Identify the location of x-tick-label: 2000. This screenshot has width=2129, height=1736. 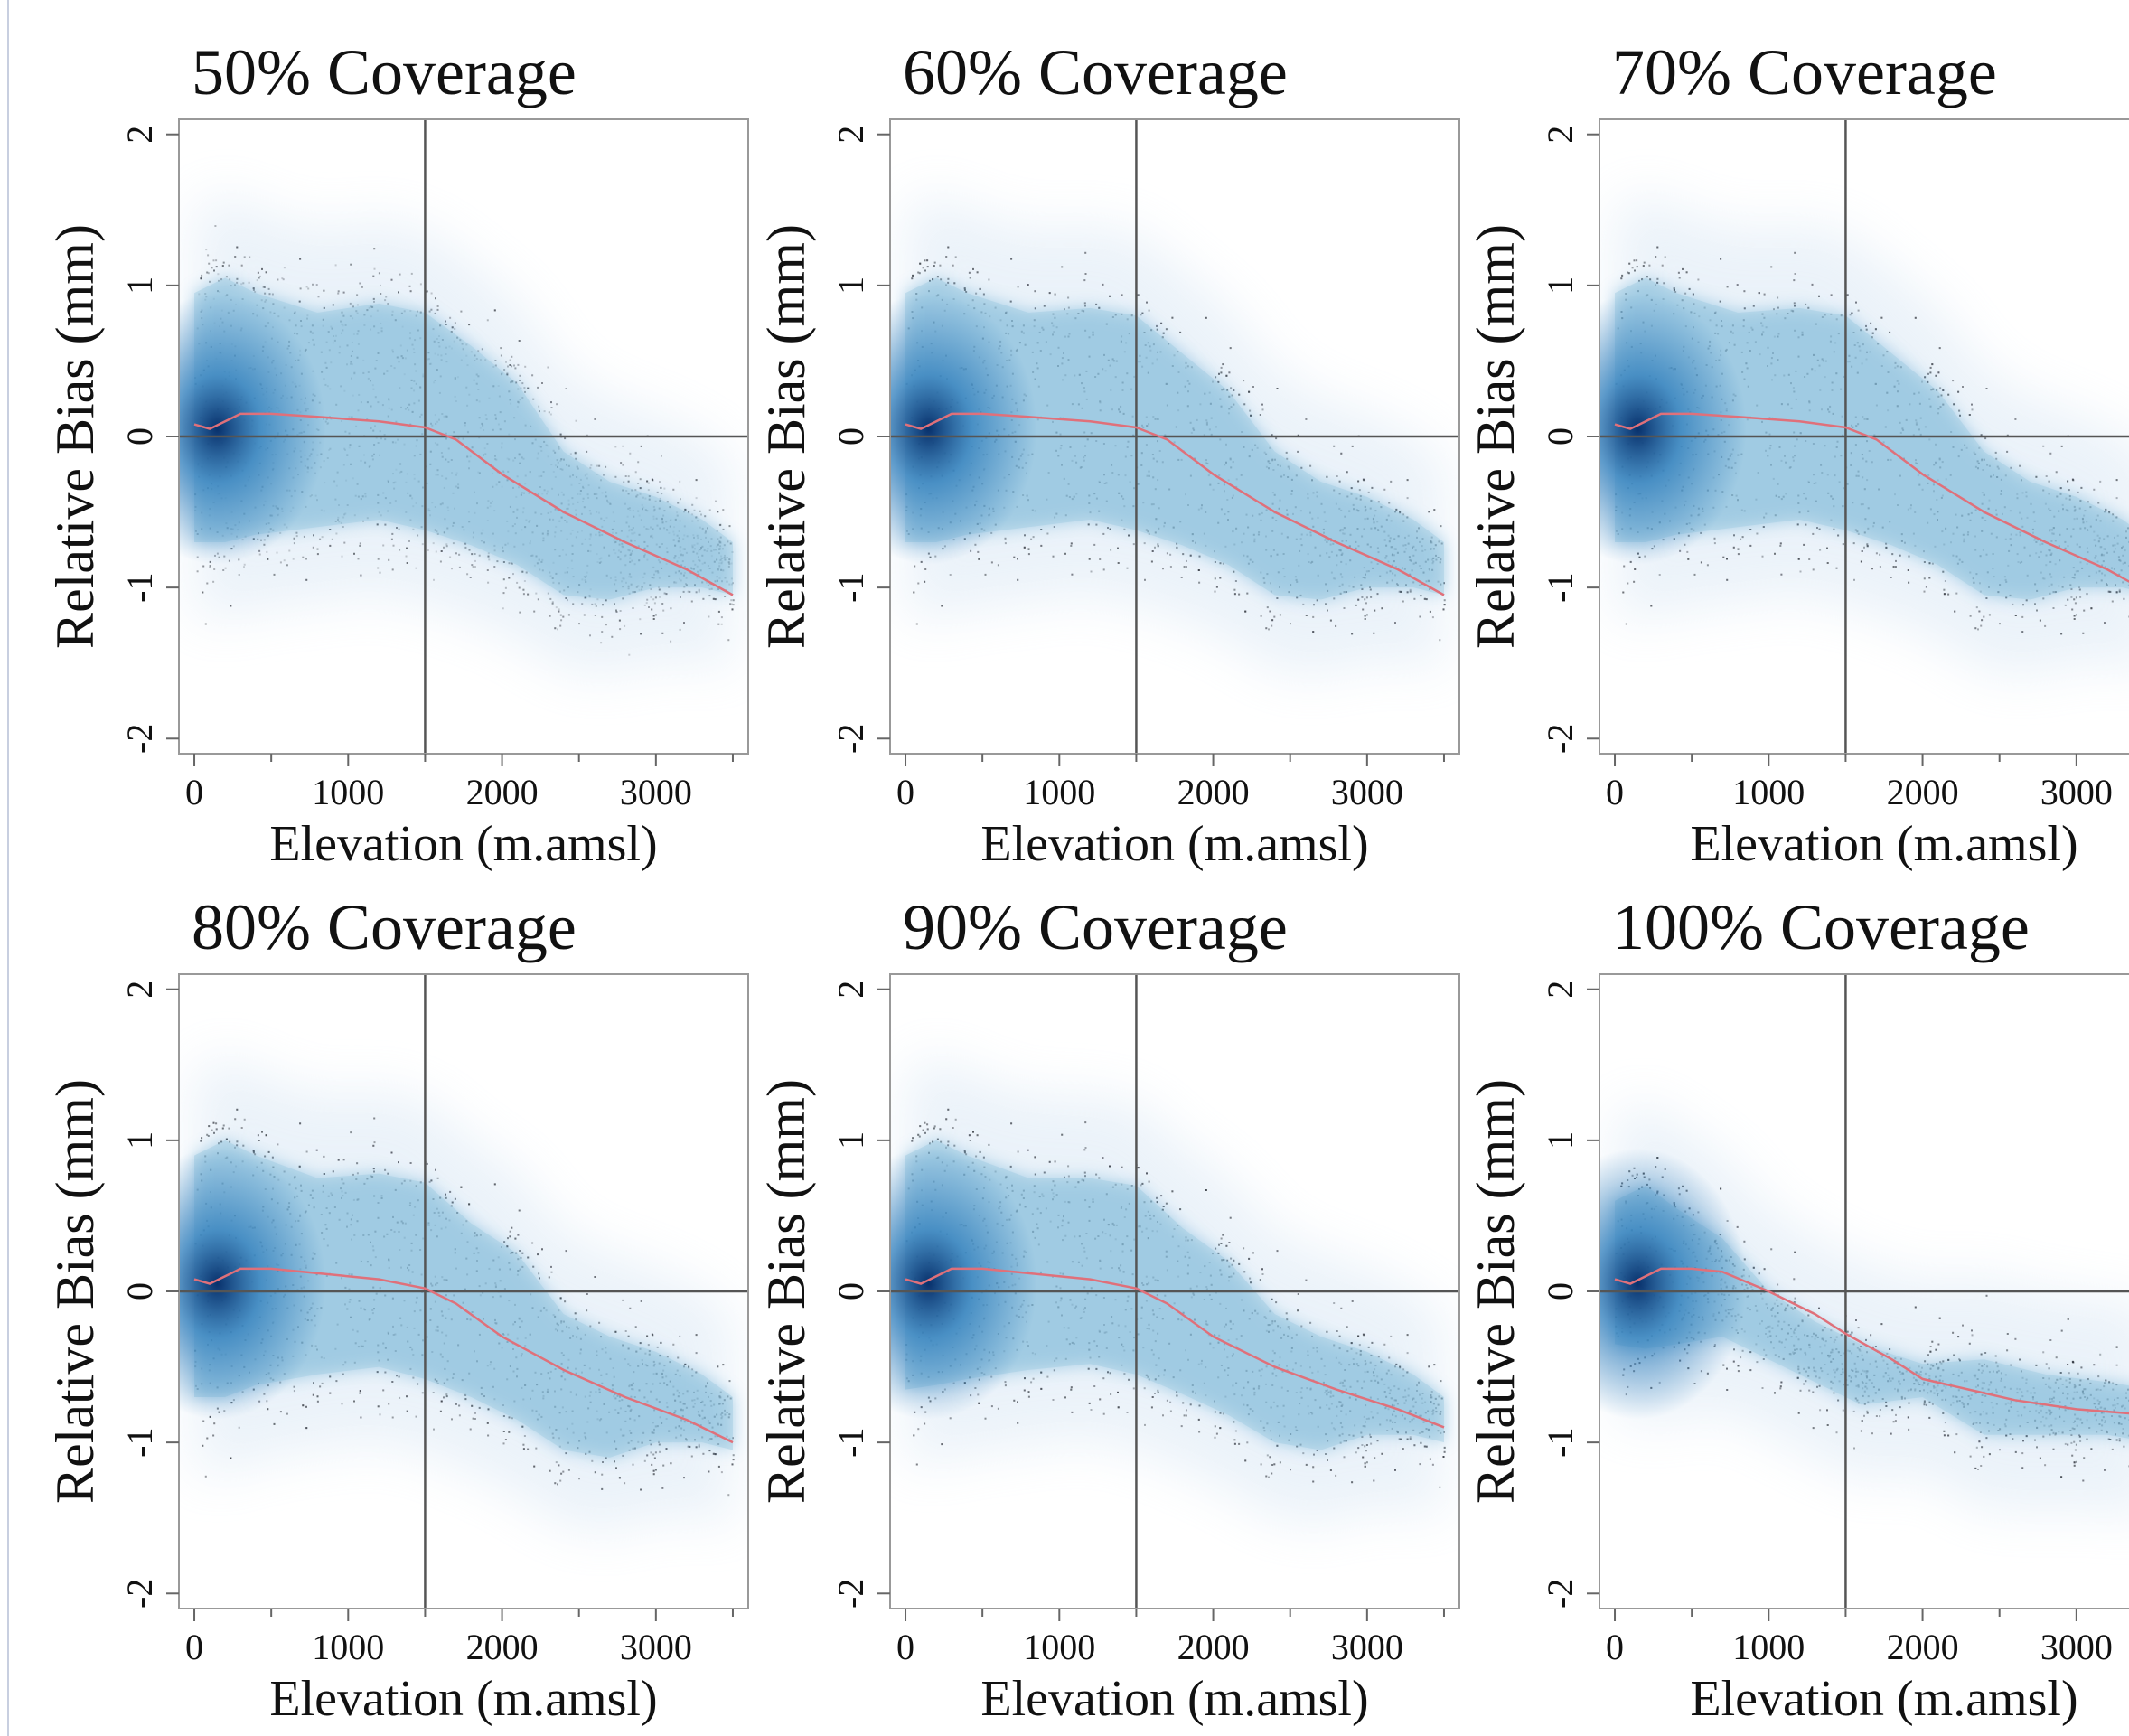
(502, 792).